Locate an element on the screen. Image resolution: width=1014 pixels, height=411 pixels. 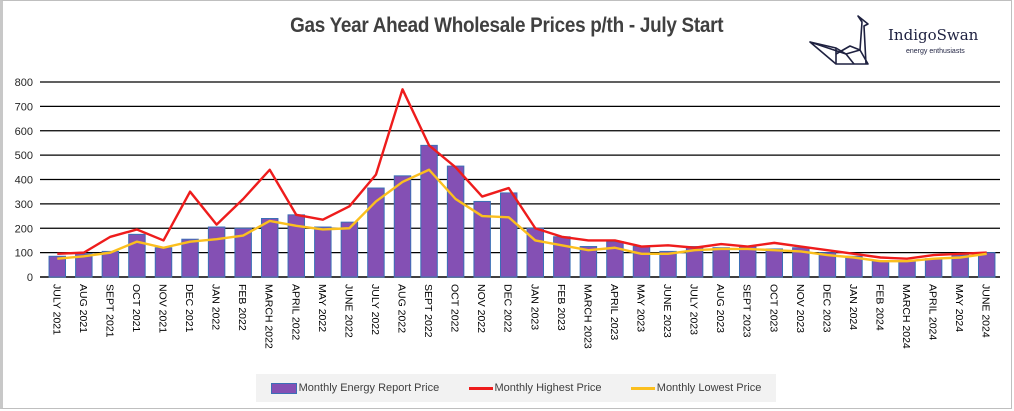
x-tick-label: JULY 2023 is located at coordinates (694, 309).